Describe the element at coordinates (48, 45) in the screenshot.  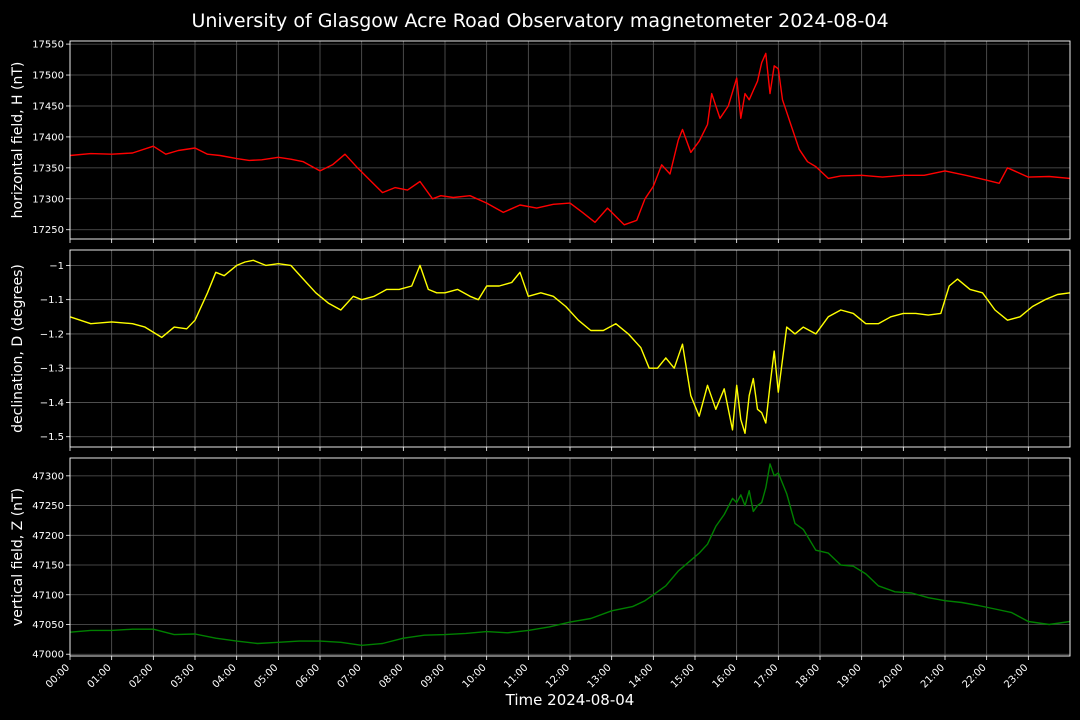
I see `y-tick-label-h: 17550` at that location.